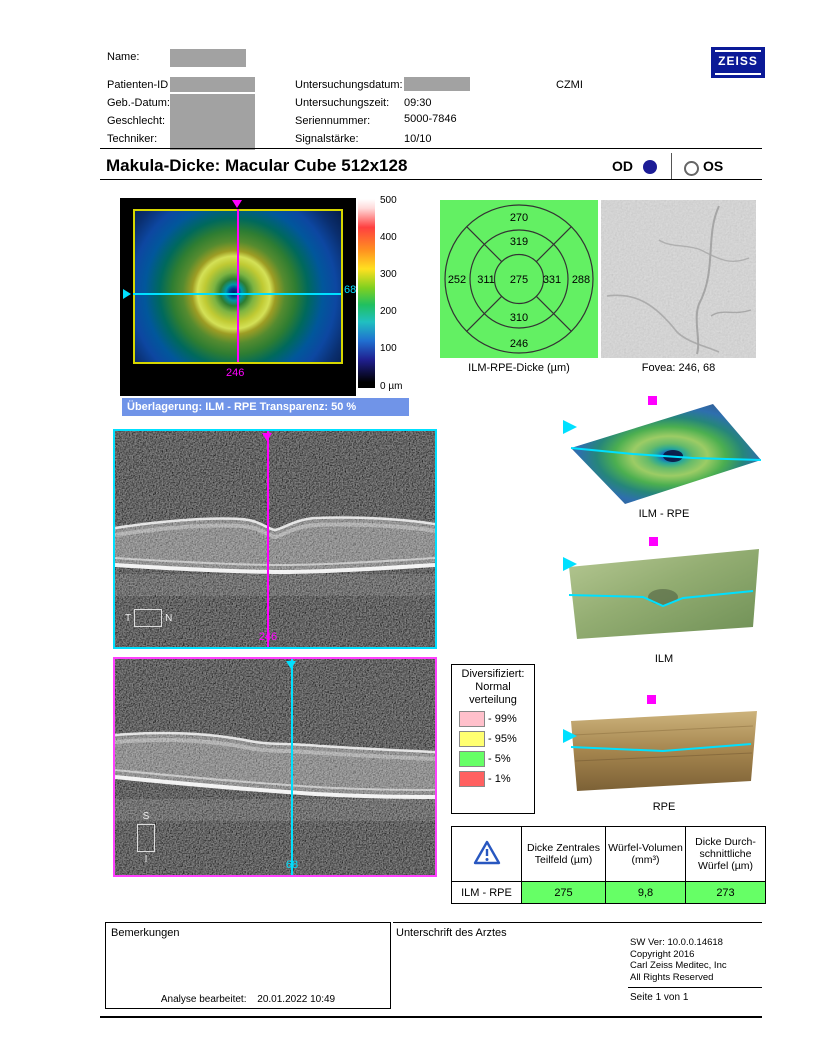  I want to click on bscan-horizontal: 246 T N, so click(275, 539).